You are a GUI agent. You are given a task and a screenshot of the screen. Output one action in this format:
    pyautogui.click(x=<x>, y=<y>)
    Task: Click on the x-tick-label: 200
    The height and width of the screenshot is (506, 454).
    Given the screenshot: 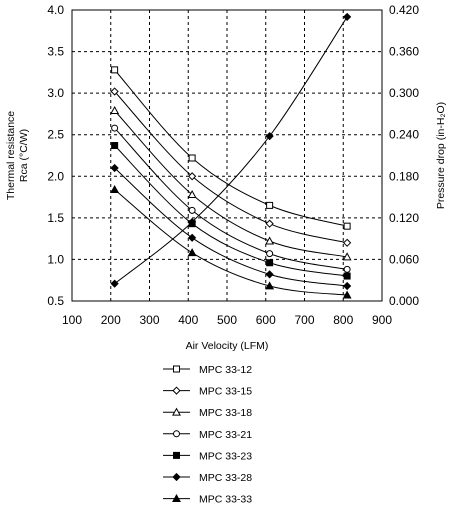 What is the action you would take?
    pyautogui.click(x=111, y=320)
    